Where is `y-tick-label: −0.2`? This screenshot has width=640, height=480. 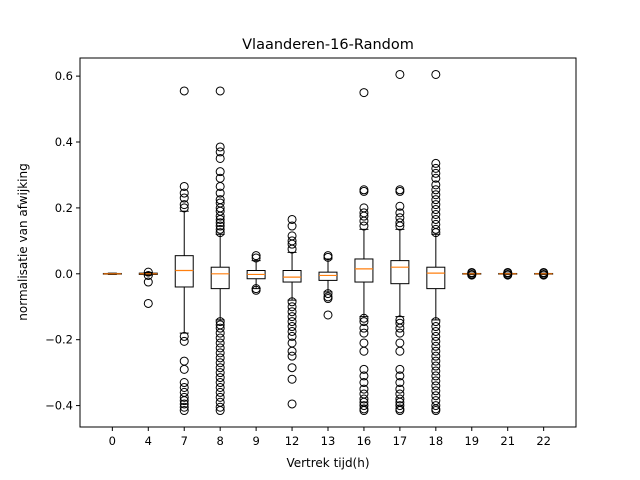 y-tick-label: −0.2 is located at coordinates (59, 340).